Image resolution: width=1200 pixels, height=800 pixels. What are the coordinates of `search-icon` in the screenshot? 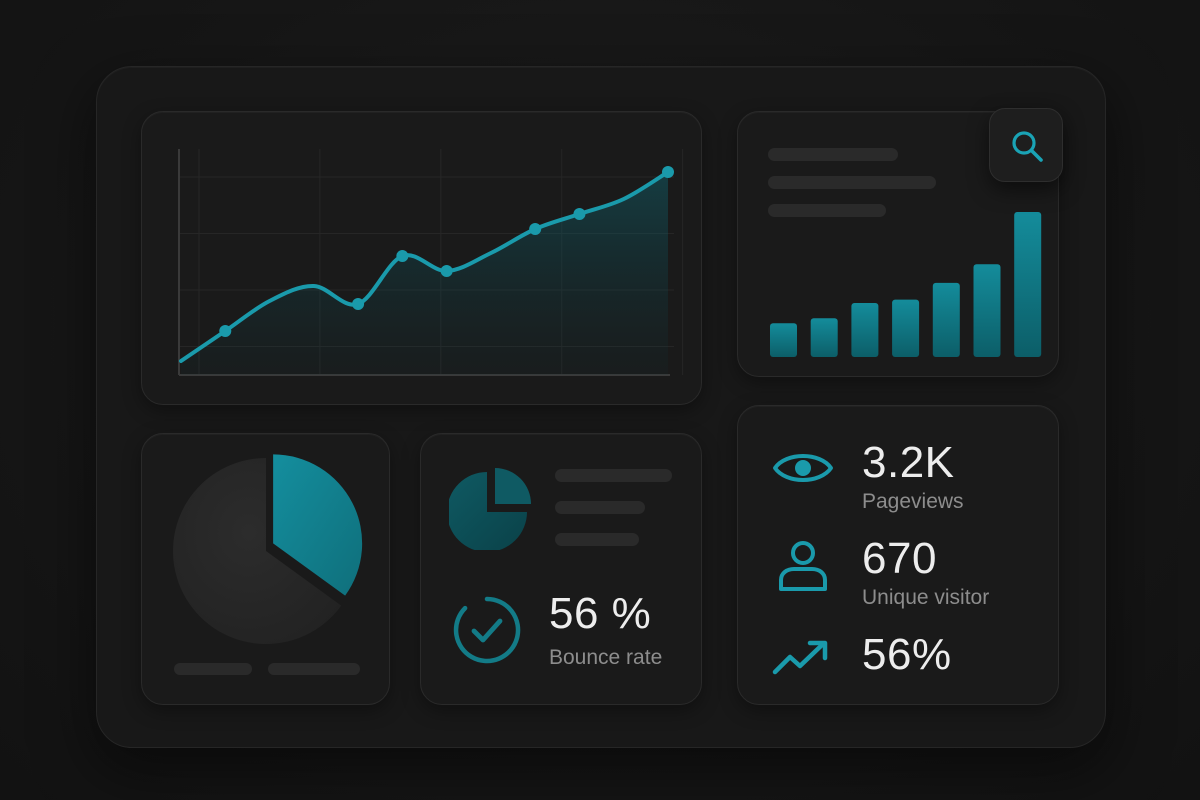 It's located at (1027, 146).